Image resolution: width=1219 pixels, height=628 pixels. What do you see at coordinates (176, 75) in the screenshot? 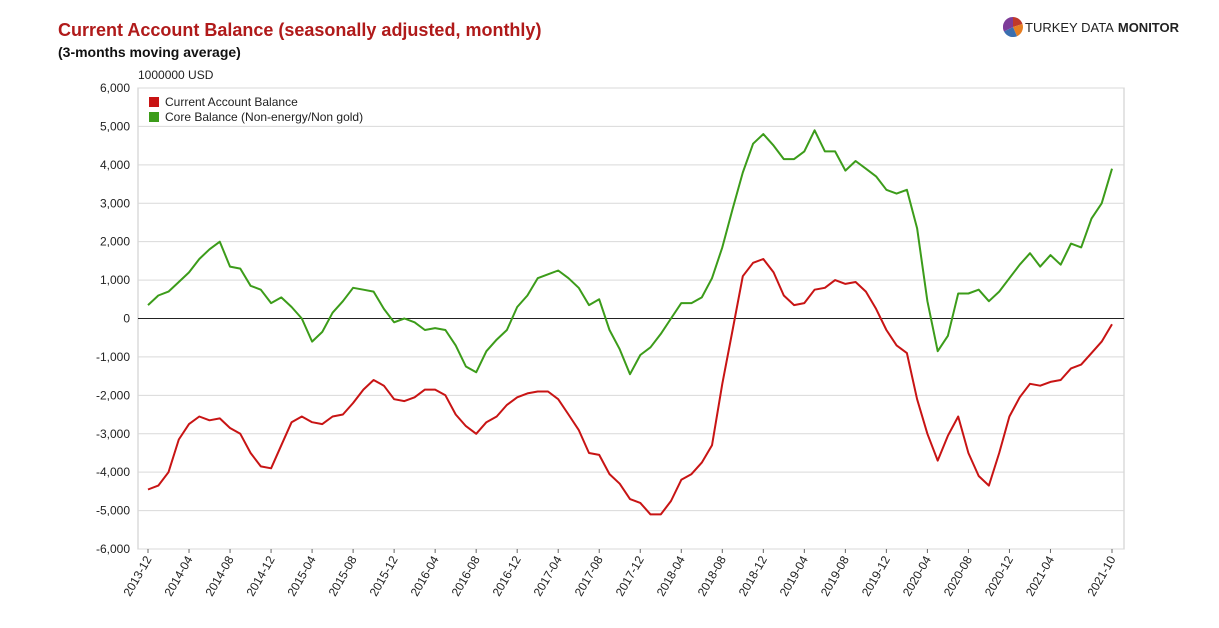
I see `y-axis-unit-label: 1000000 USD` at bounding box center [176, 75].